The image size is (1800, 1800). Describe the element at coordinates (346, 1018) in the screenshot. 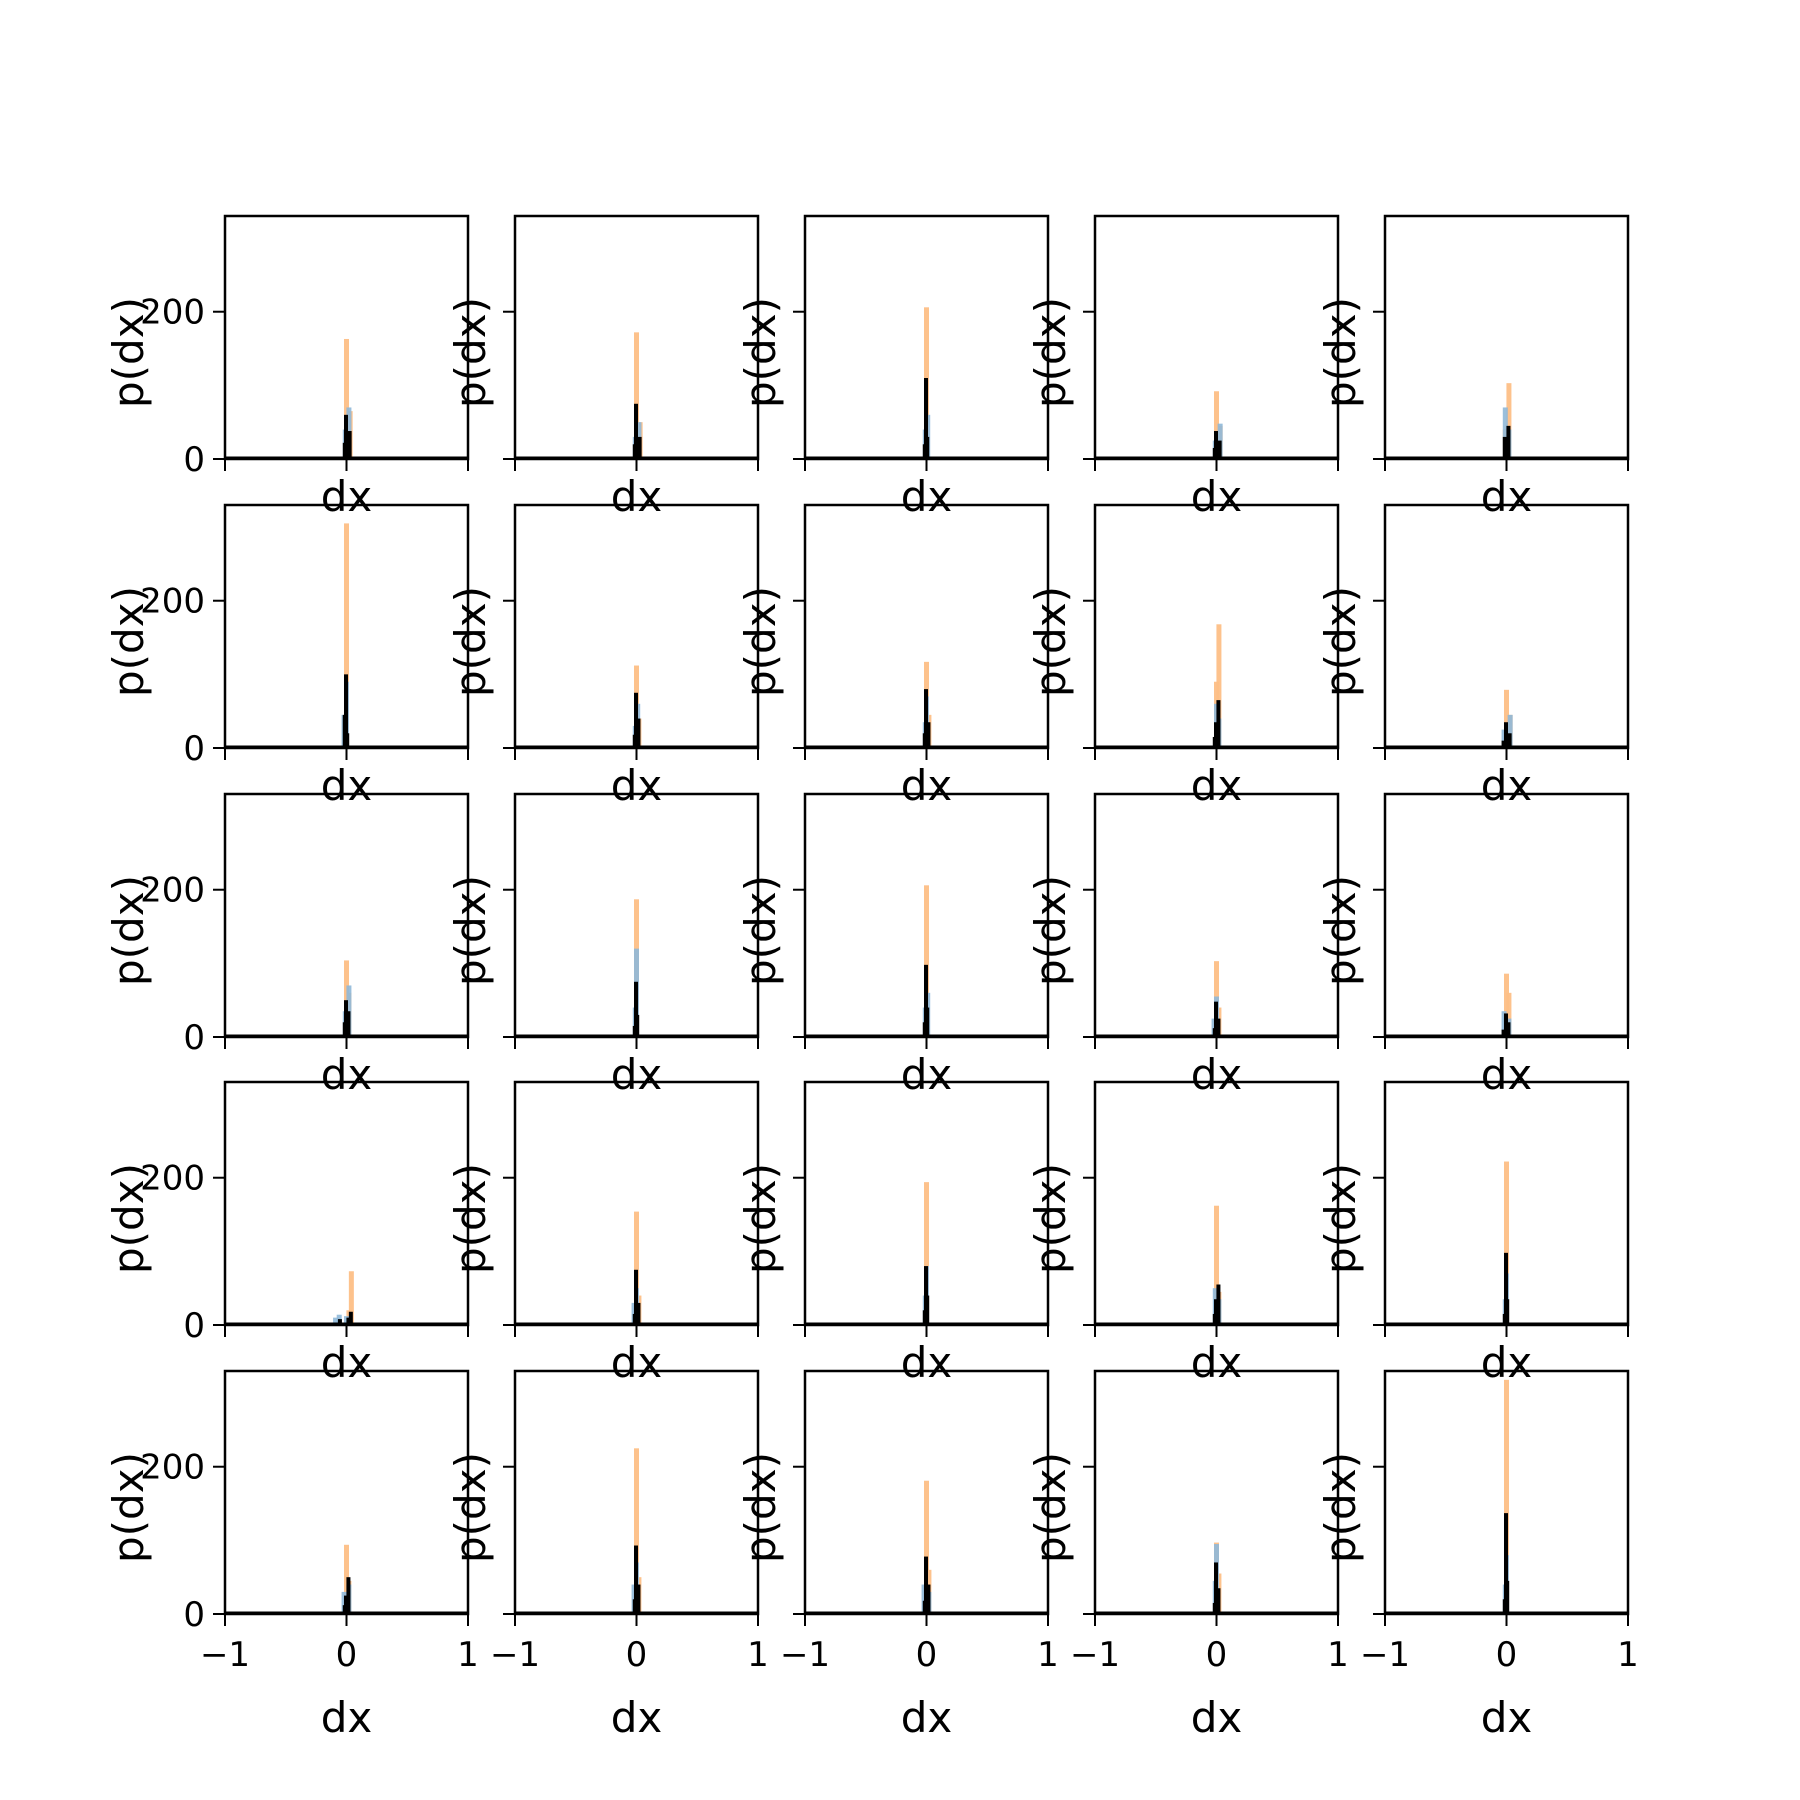

I see `bar-black-p10-b0` at that location.